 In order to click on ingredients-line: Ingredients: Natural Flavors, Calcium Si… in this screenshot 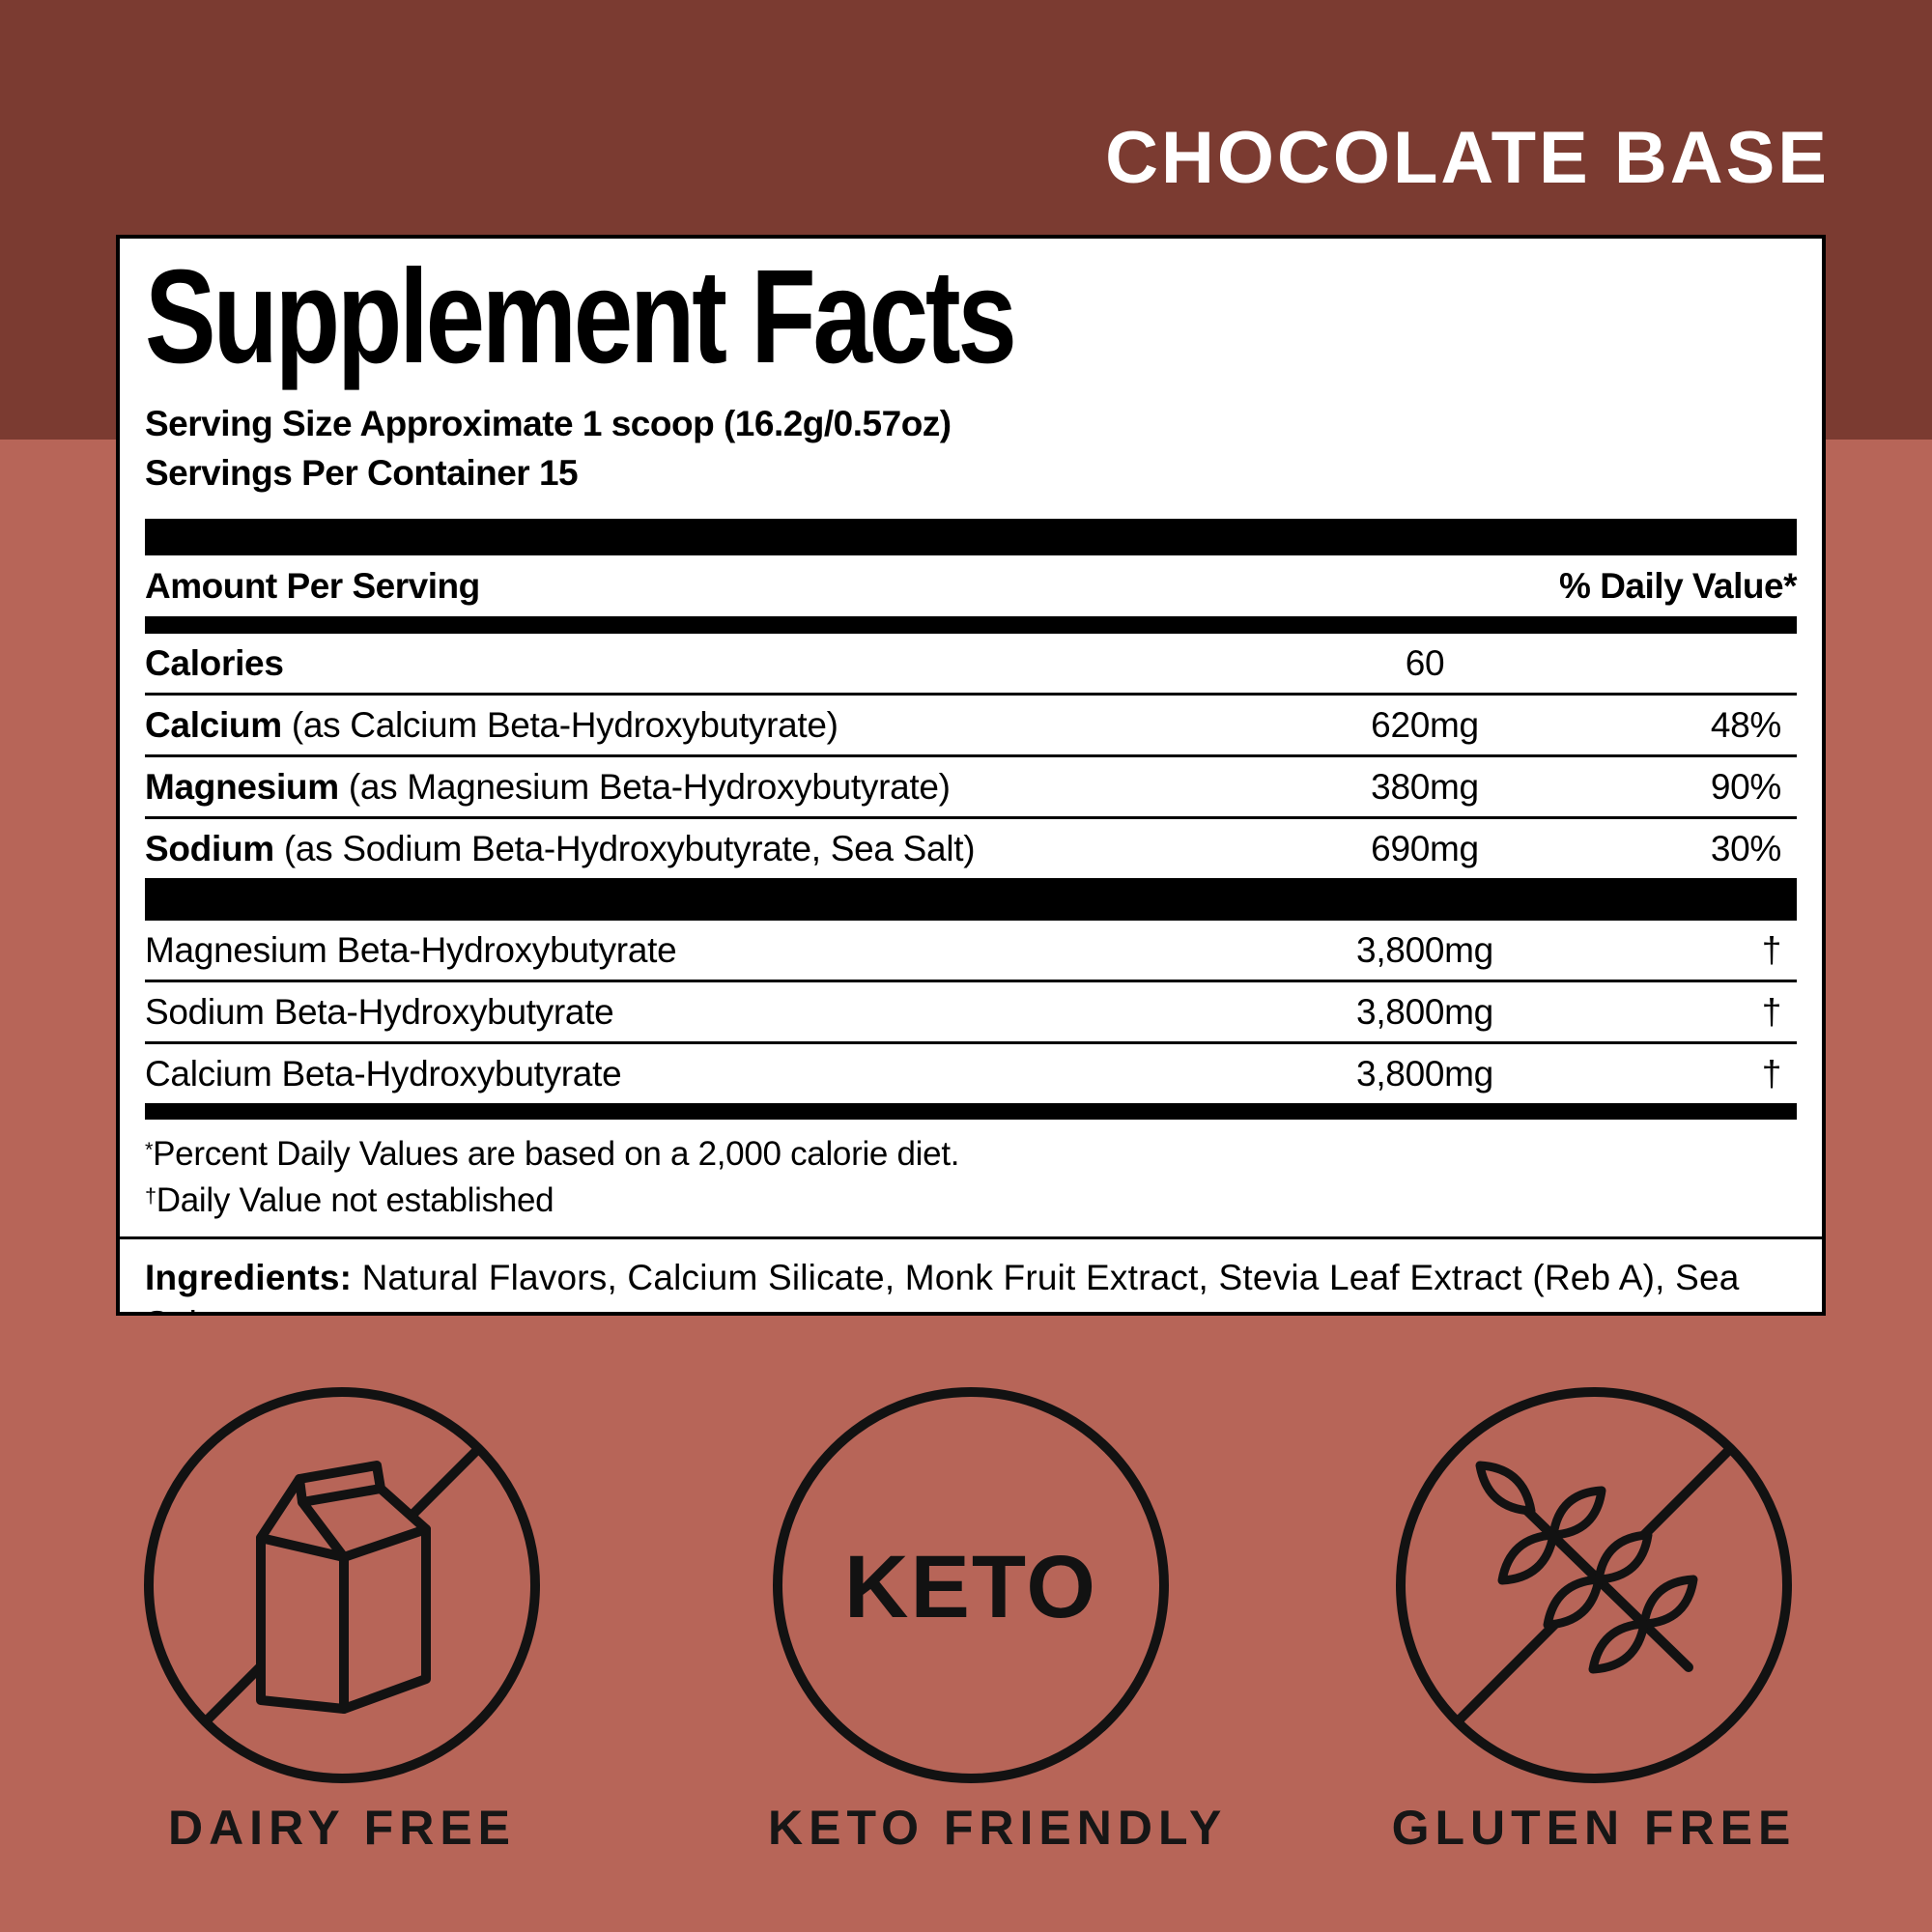, I will do `click(971, 1275)`.